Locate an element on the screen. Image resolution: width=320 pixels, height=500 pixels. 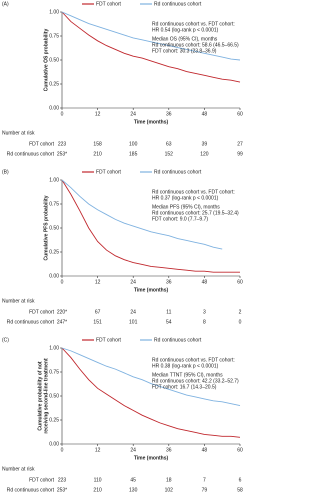
risk-count: 99 is located at coordinates (240, 154).